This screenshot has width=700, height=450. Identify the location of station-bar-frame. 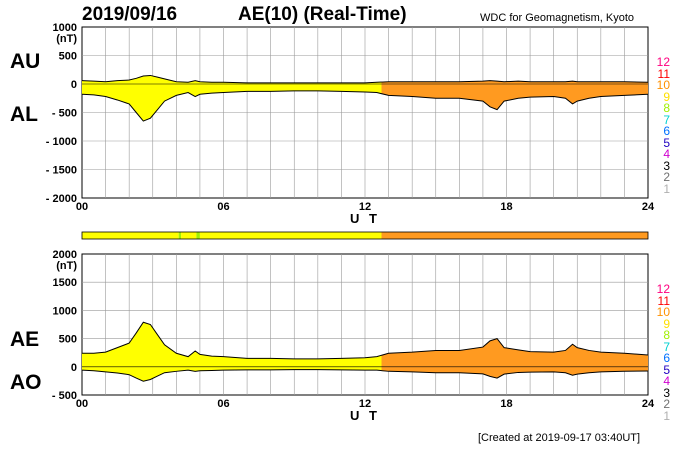
(365, 235).